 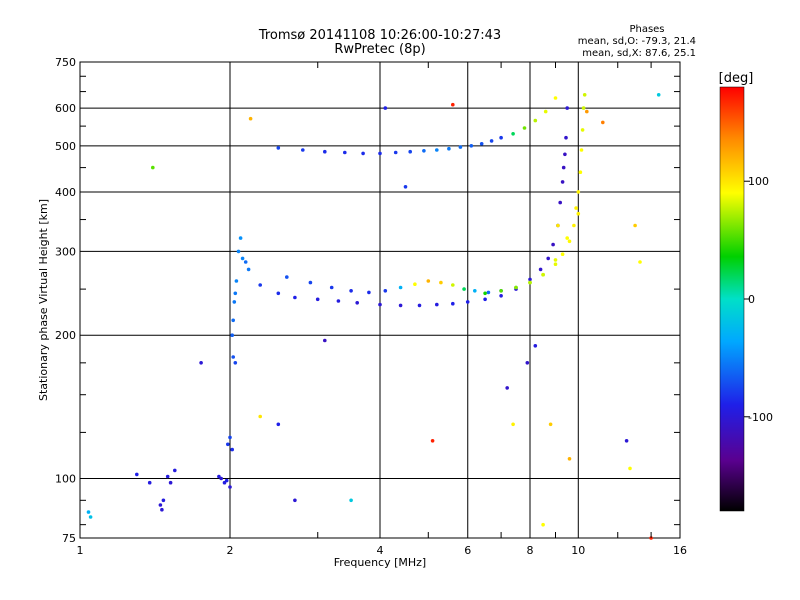 What do you see at coordinates (467, 550) in the screenshot?
I see `x-tick-label: 6` at bounding box center [467, 550].